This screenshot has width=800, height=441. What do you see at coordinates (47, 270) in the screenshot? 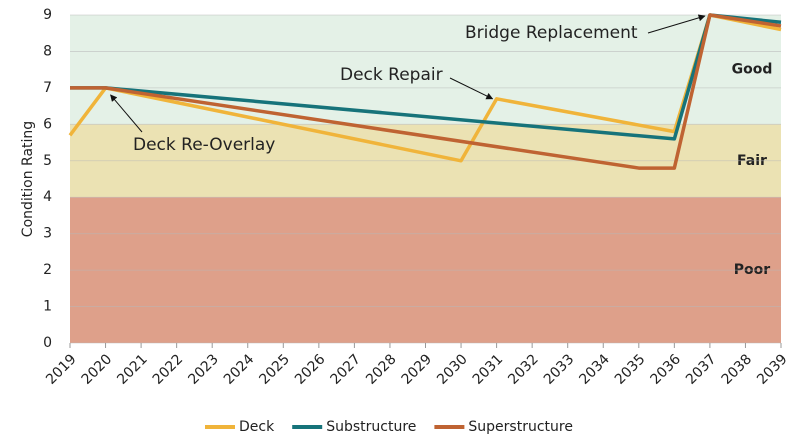
I see `y-tick-label: 2` at bounding box center [47, 270].